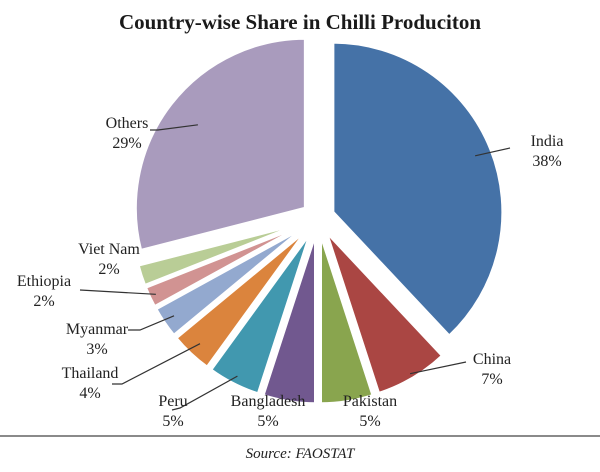  What do you see at coordinates (300, 22) in the screenshot?
I see `chart-title: Country-wise Share in Chilli Produciton` at bounding box center [300, 22].